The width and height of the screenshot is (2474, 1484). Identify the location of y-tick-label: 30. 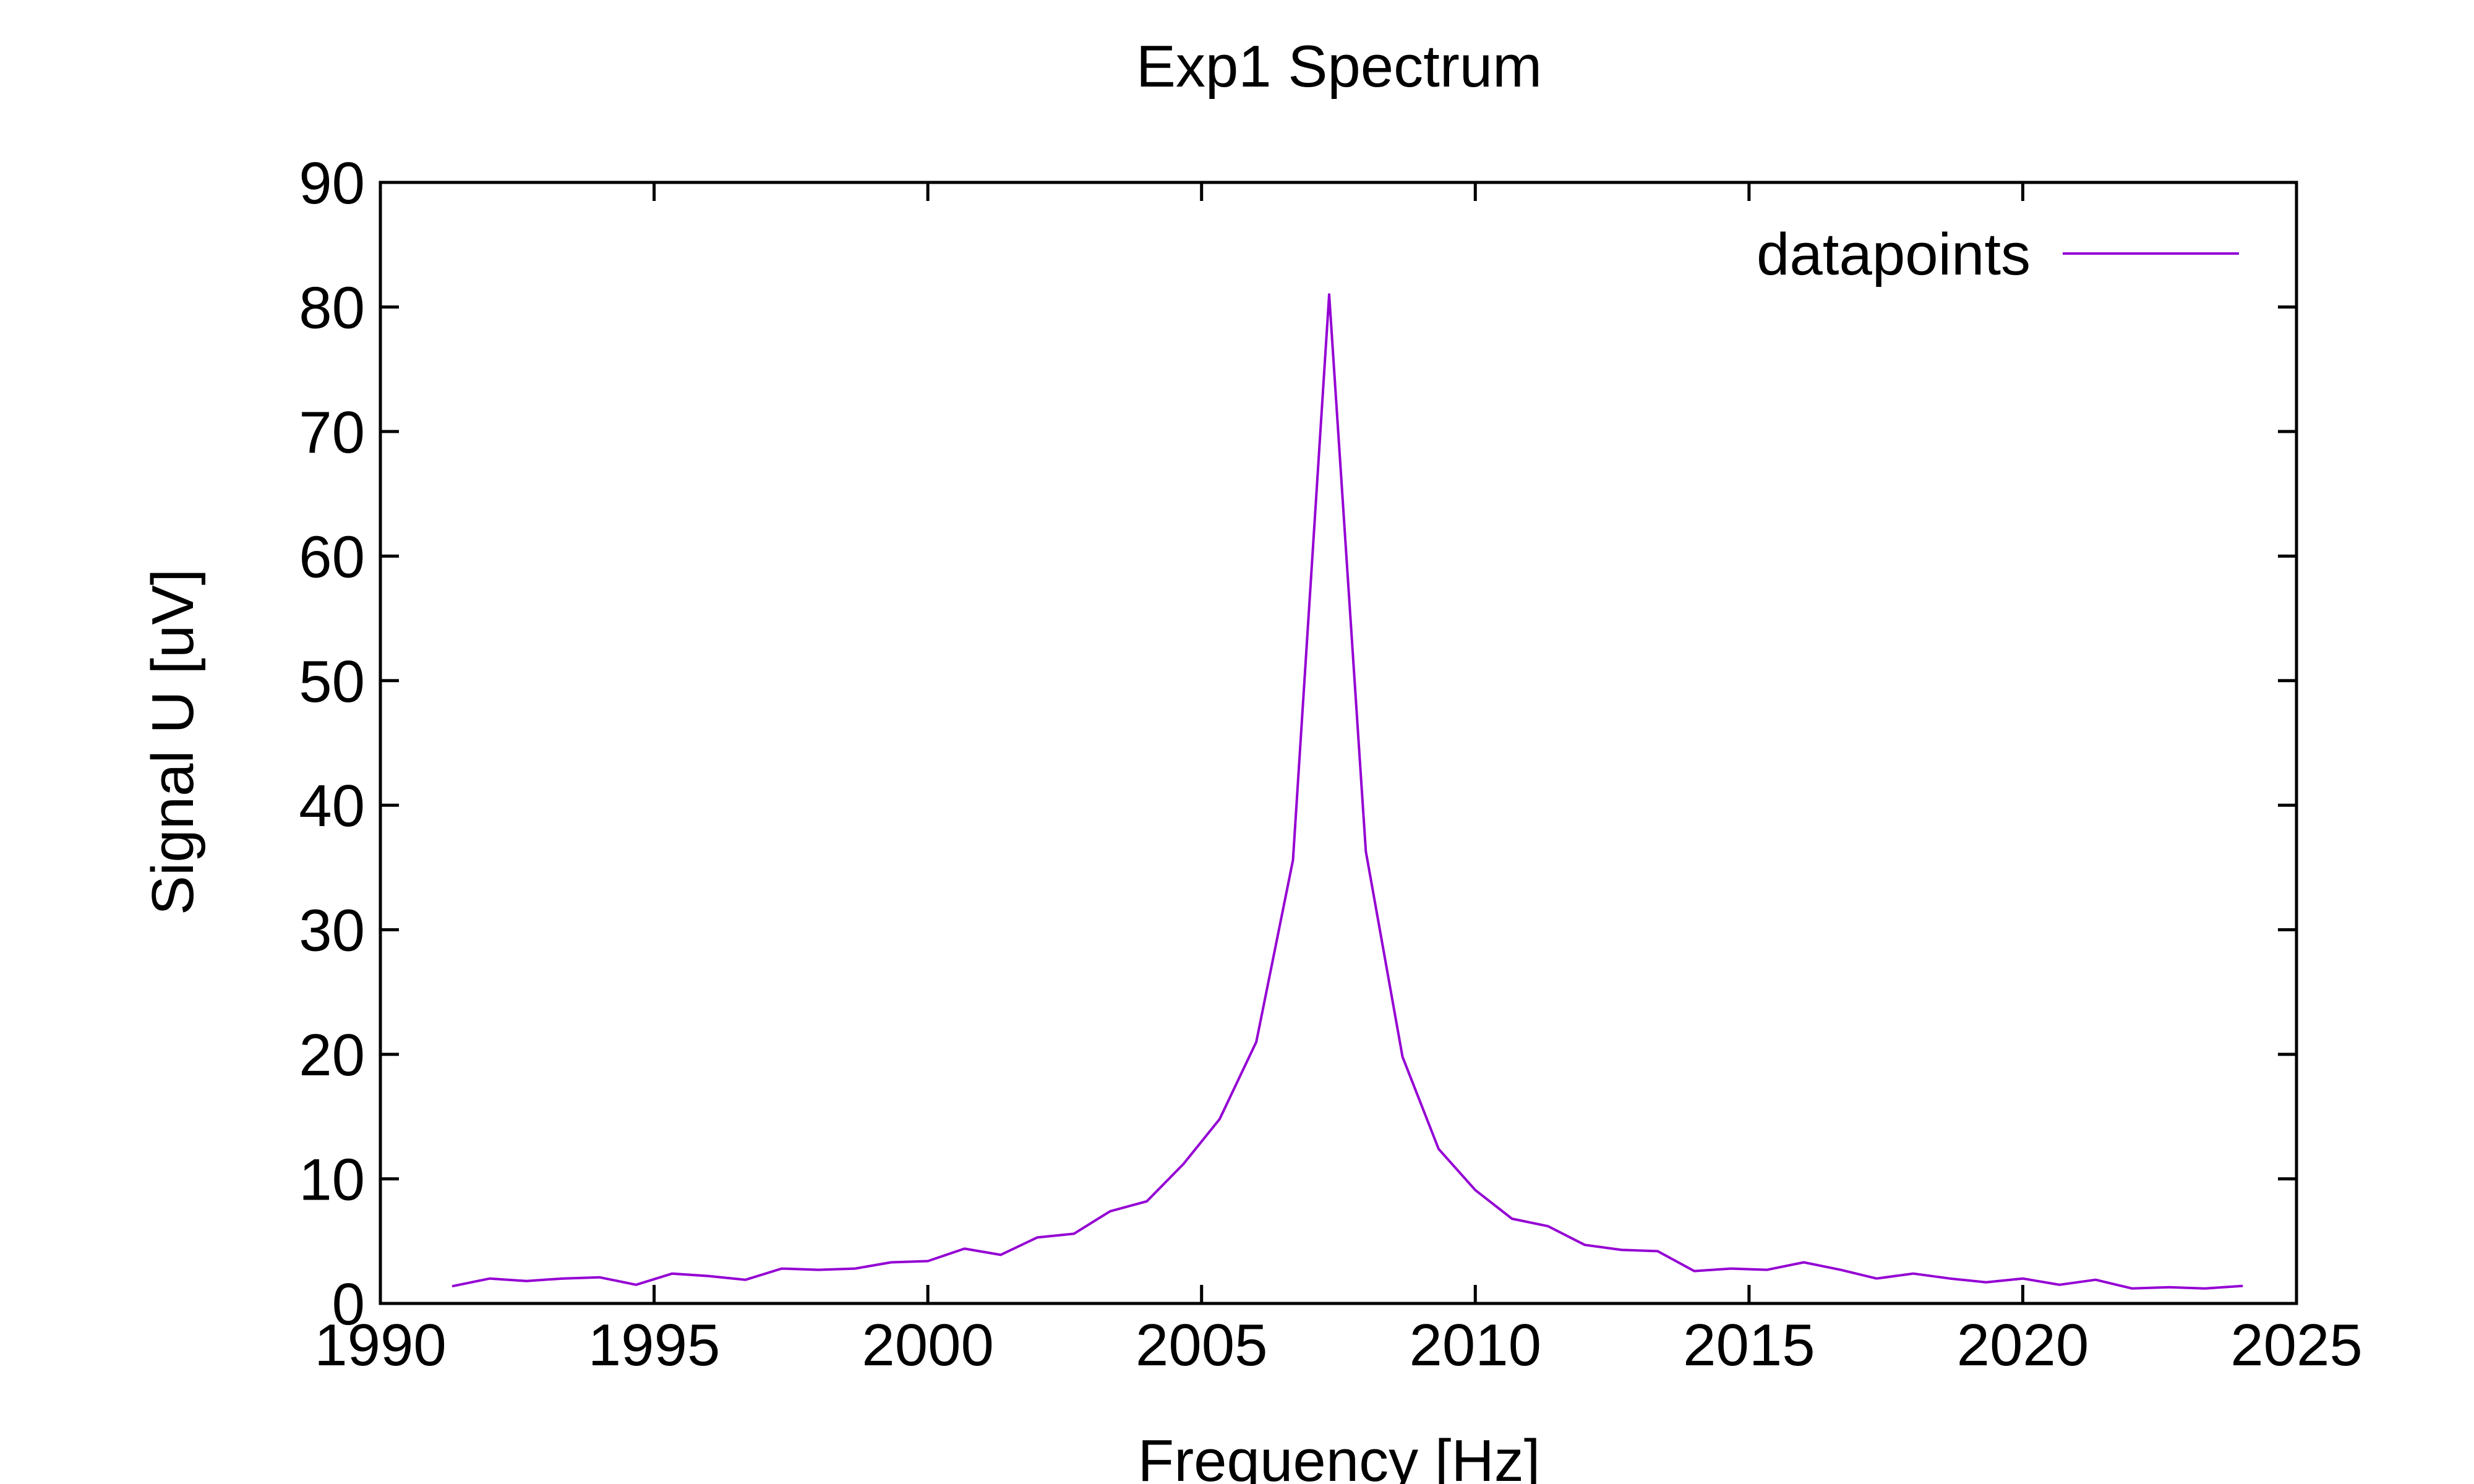
(332, 931).